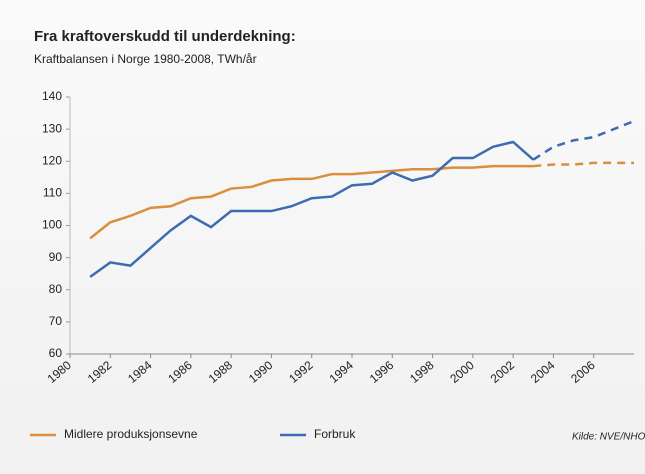 The height and width of the screenshot is (474, 645). What do you see at coordinates (52, 225) in the screenshot?
I see `y-tick-label: 100` at bounding box center [52, 225].